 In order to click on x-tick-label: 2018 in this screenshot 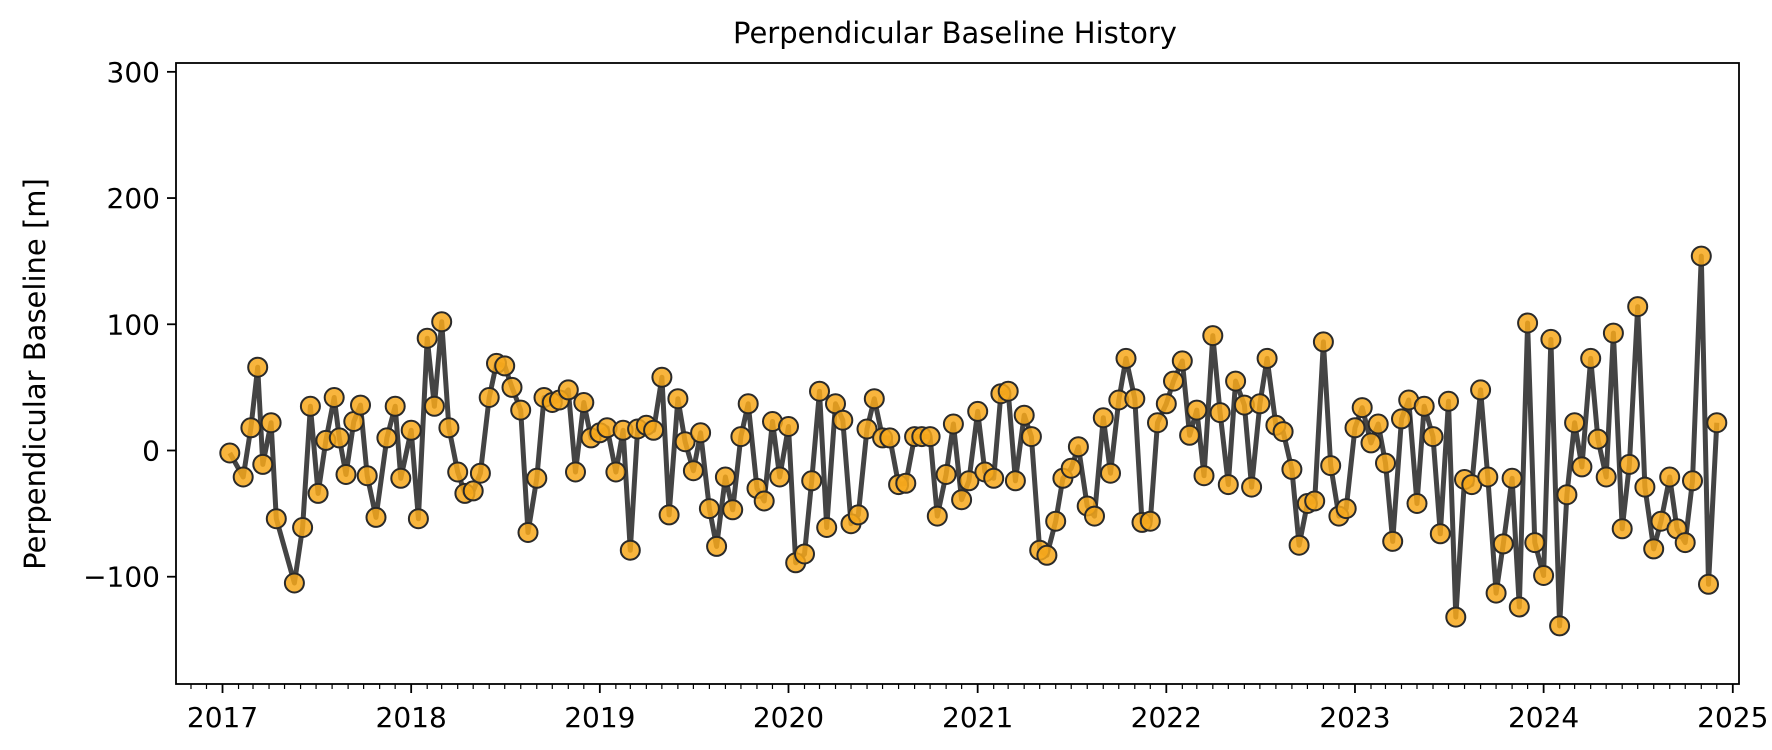, I will do `click(411, 717)`.